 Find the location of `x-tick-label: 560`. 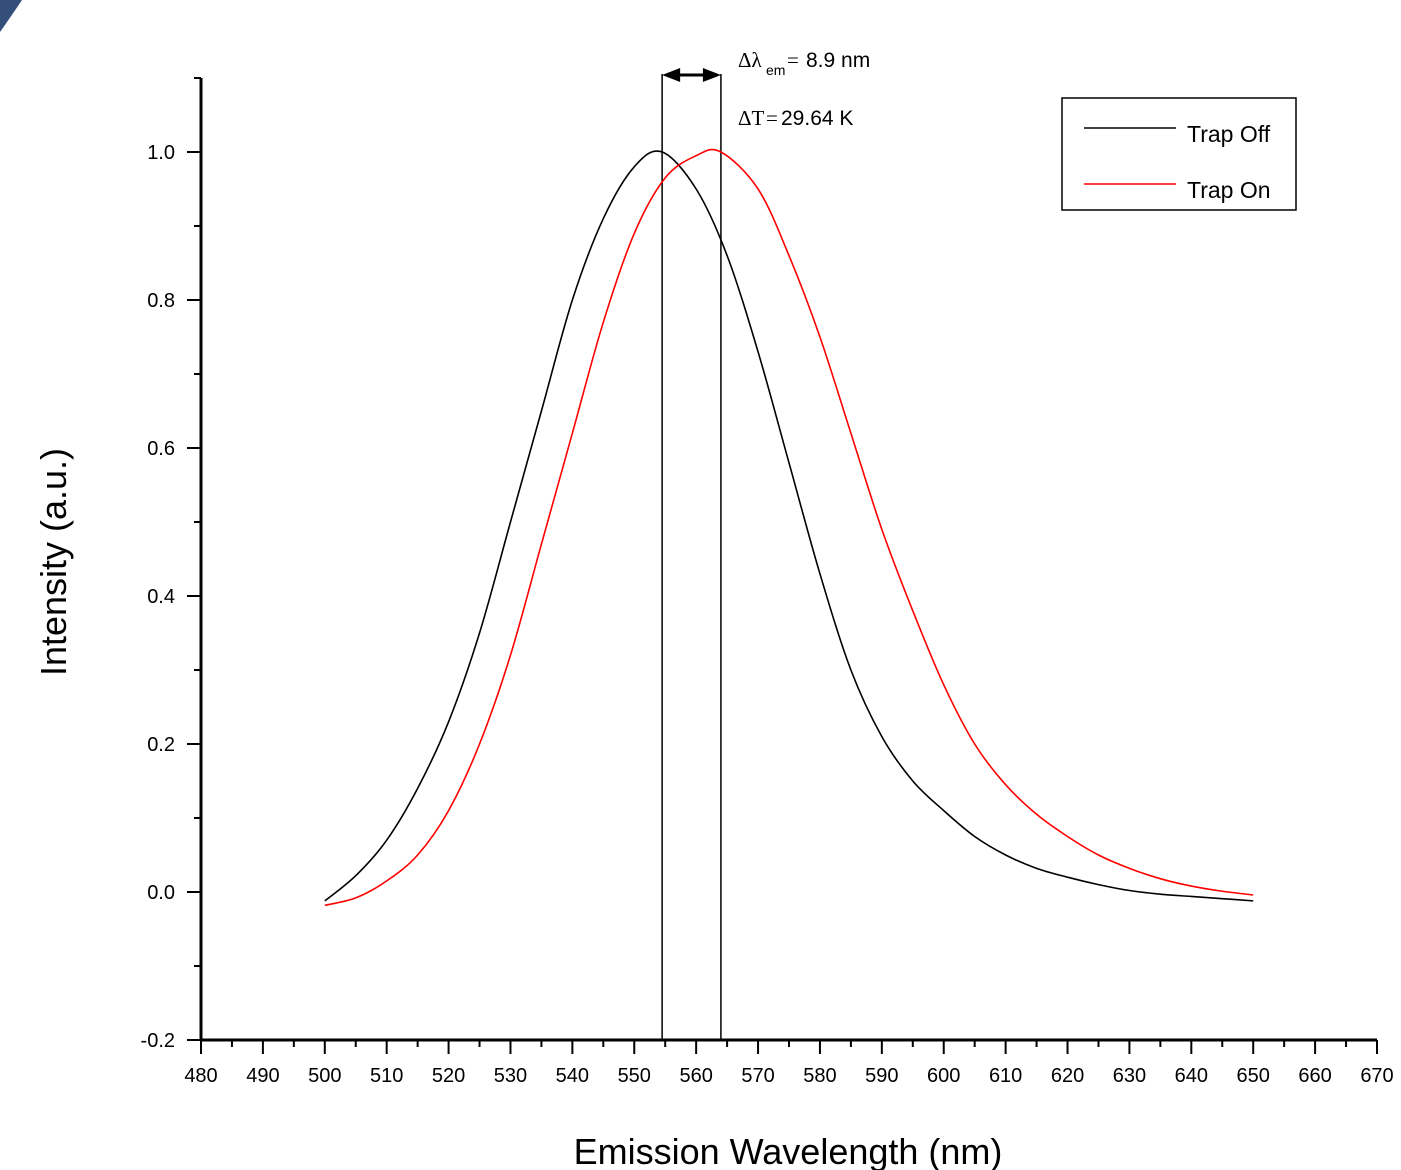

x-tick-label: 560 is located at coordinates (695, 1076).